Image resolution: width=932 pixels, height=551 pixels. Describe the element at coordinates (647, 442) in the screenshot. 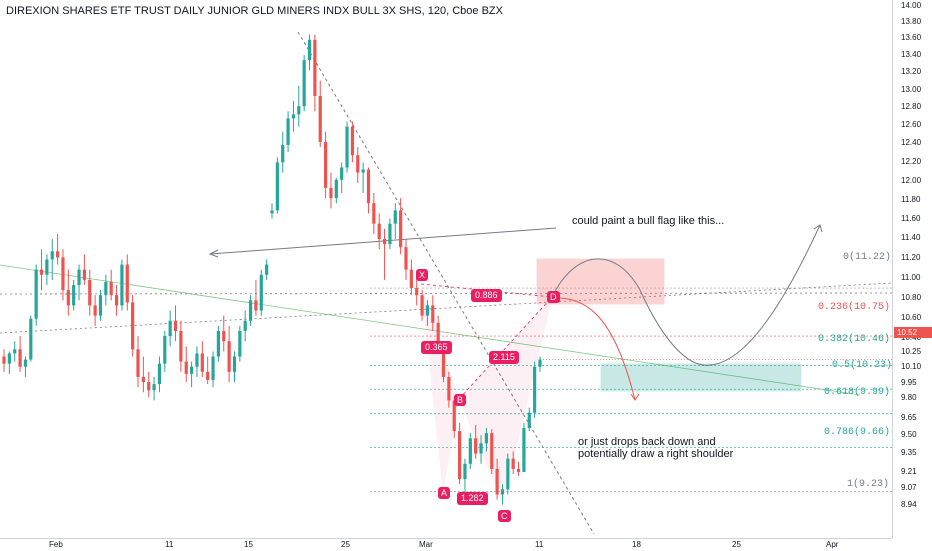

I see `drop-annotation-line1: or just drops back down and` at that location.